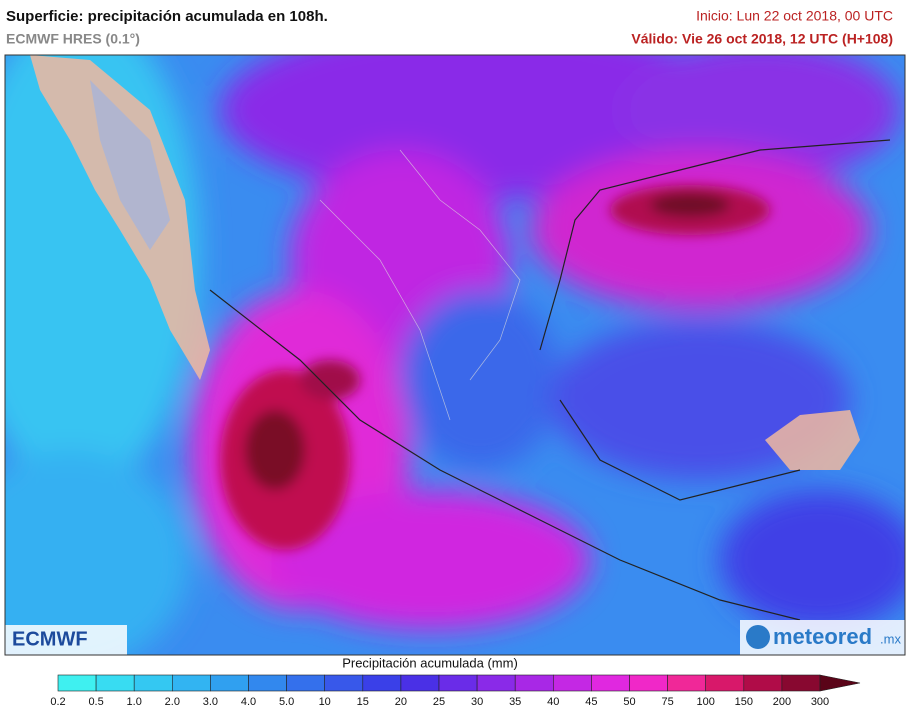 This screenshot has height=715, width=910. Describe the element at coordinates (706, 702) in the screenshot. I see `legend-tick-label: 100` at that location.